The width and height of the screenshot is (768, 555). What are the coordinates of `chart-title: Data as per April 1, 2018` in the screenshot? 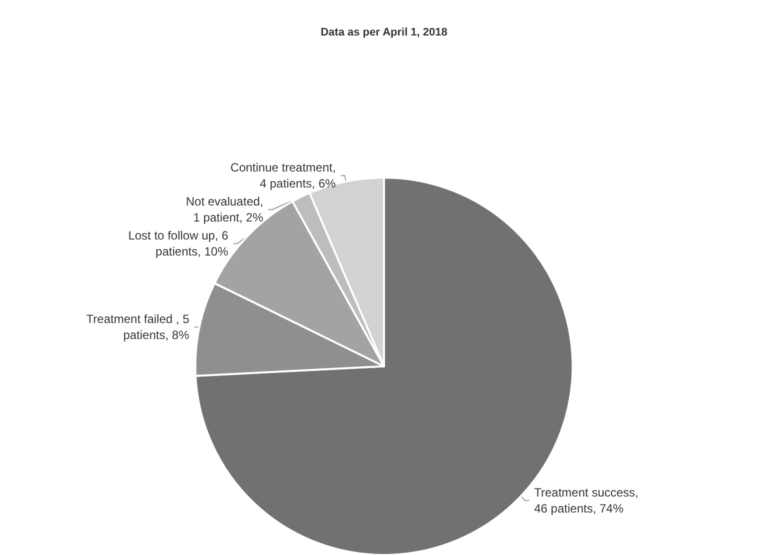 It's located at (384, 32).